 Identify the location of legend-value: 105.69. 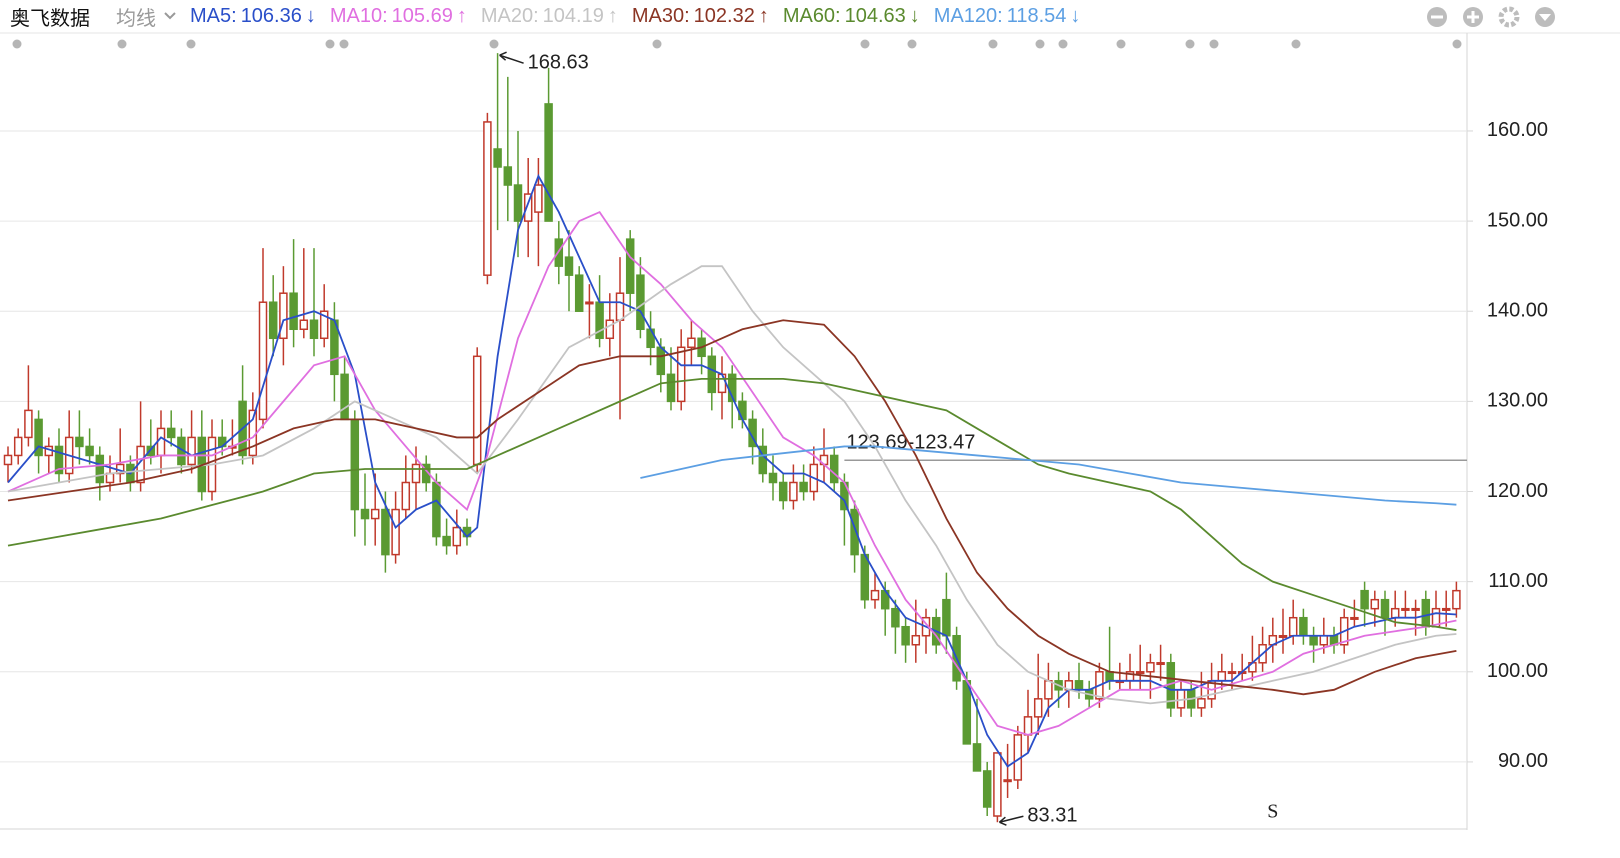
(422, 15).